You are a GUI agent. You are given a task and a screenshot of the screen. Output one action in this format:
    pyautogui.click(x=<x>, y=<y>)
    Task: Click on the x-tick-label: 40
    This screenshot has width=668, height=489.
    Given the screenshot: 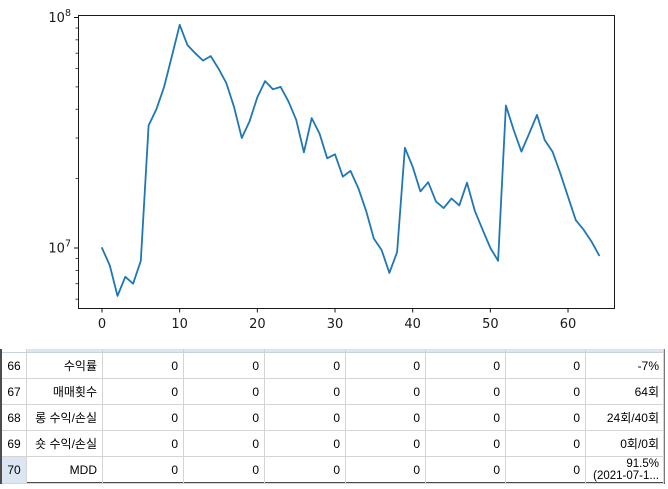 What is the action you would take?
    pyautogui.click(x=412, y=324)
    